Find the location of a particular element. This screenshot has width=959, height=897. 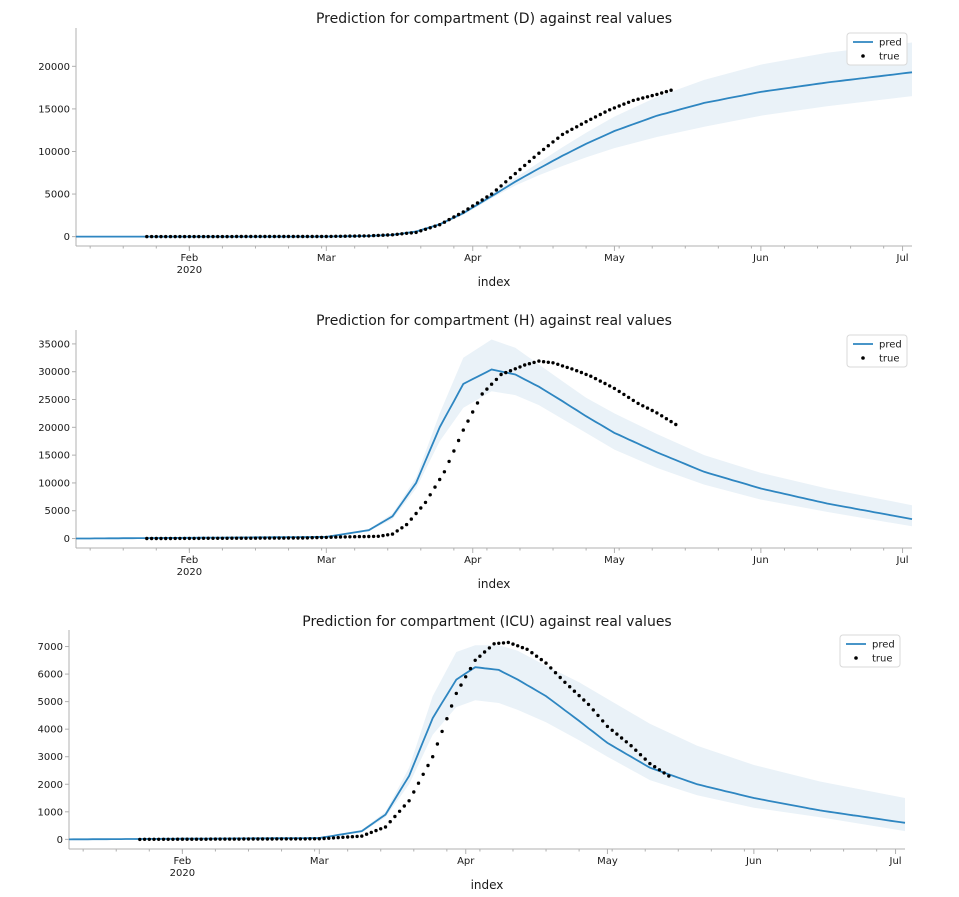

legend-true-swatch-d is located at coordinates (863, 56).